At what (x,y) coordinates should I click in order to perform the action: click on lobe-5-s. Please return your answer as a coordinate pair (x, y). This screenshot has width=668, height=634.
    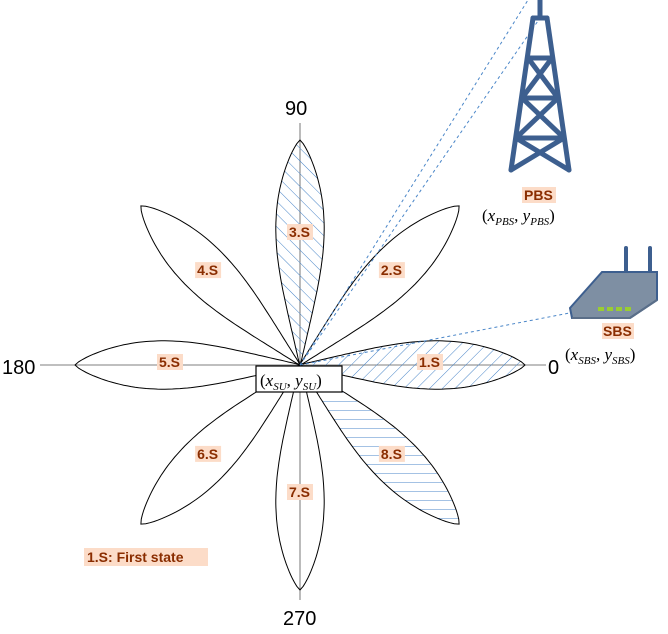
    Looking at the image, I should click on (188, 365).